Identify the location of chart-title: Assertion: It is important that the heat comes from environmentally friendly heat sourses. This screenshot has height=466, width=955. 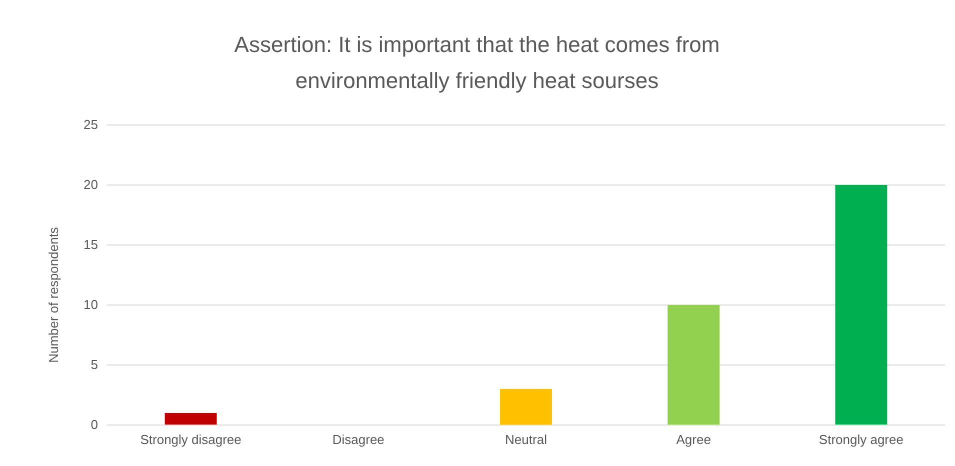
(477, 62).